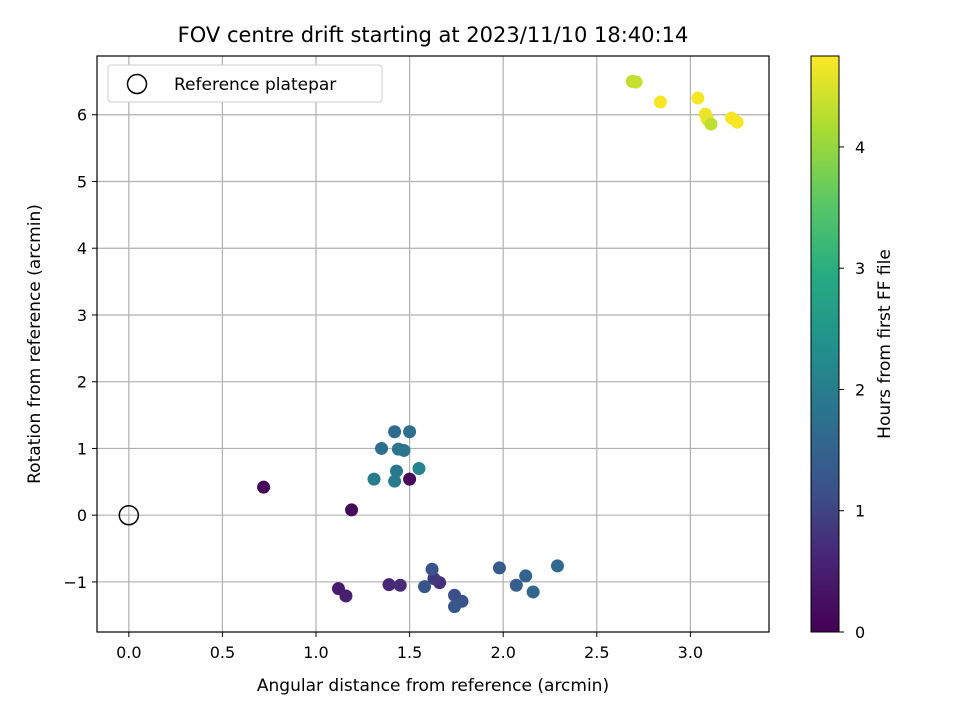  I want to click on x-tick-label: 1.0, so click(315, 652).